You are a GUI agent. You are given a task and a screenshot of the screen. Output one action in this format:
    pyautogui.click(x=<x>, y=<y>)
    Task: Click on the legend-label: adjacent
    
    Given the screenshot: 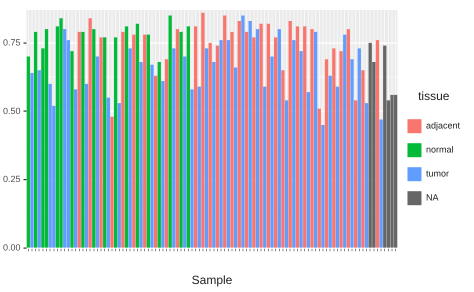 What is the action you would take?
    pyautogui.click(x=443, y=125)
    